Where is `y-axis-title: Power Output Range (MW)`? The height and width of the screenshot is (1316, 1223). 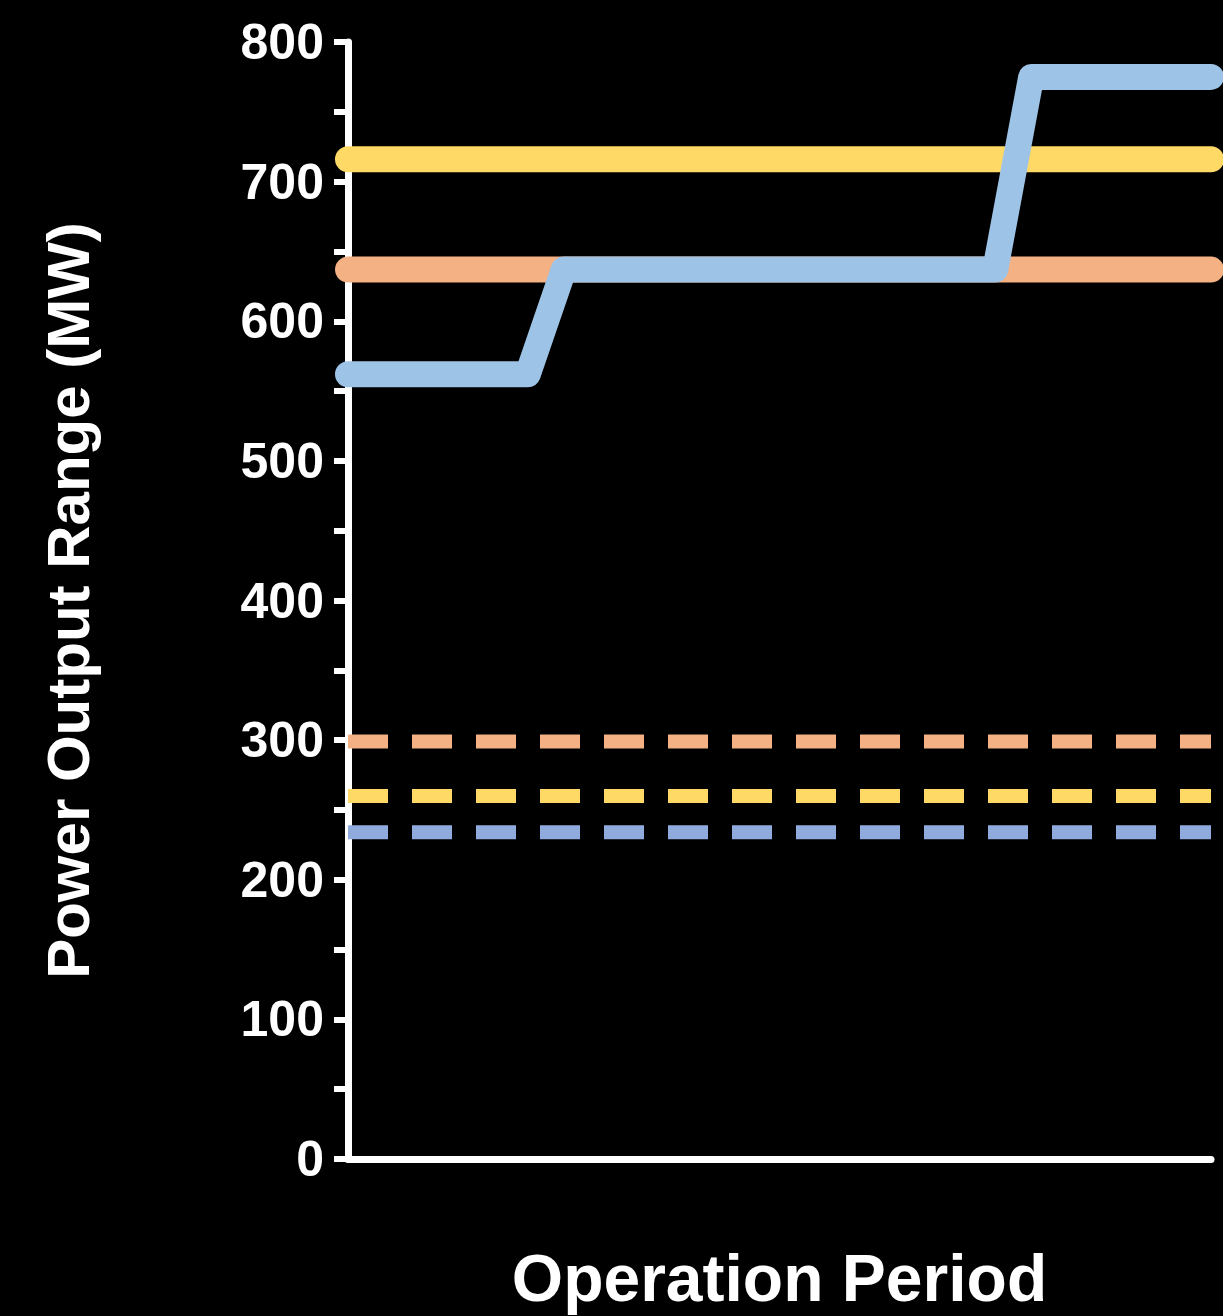 y-axis-title: Power Output Range (MW) is located at coordinates (68, 600).